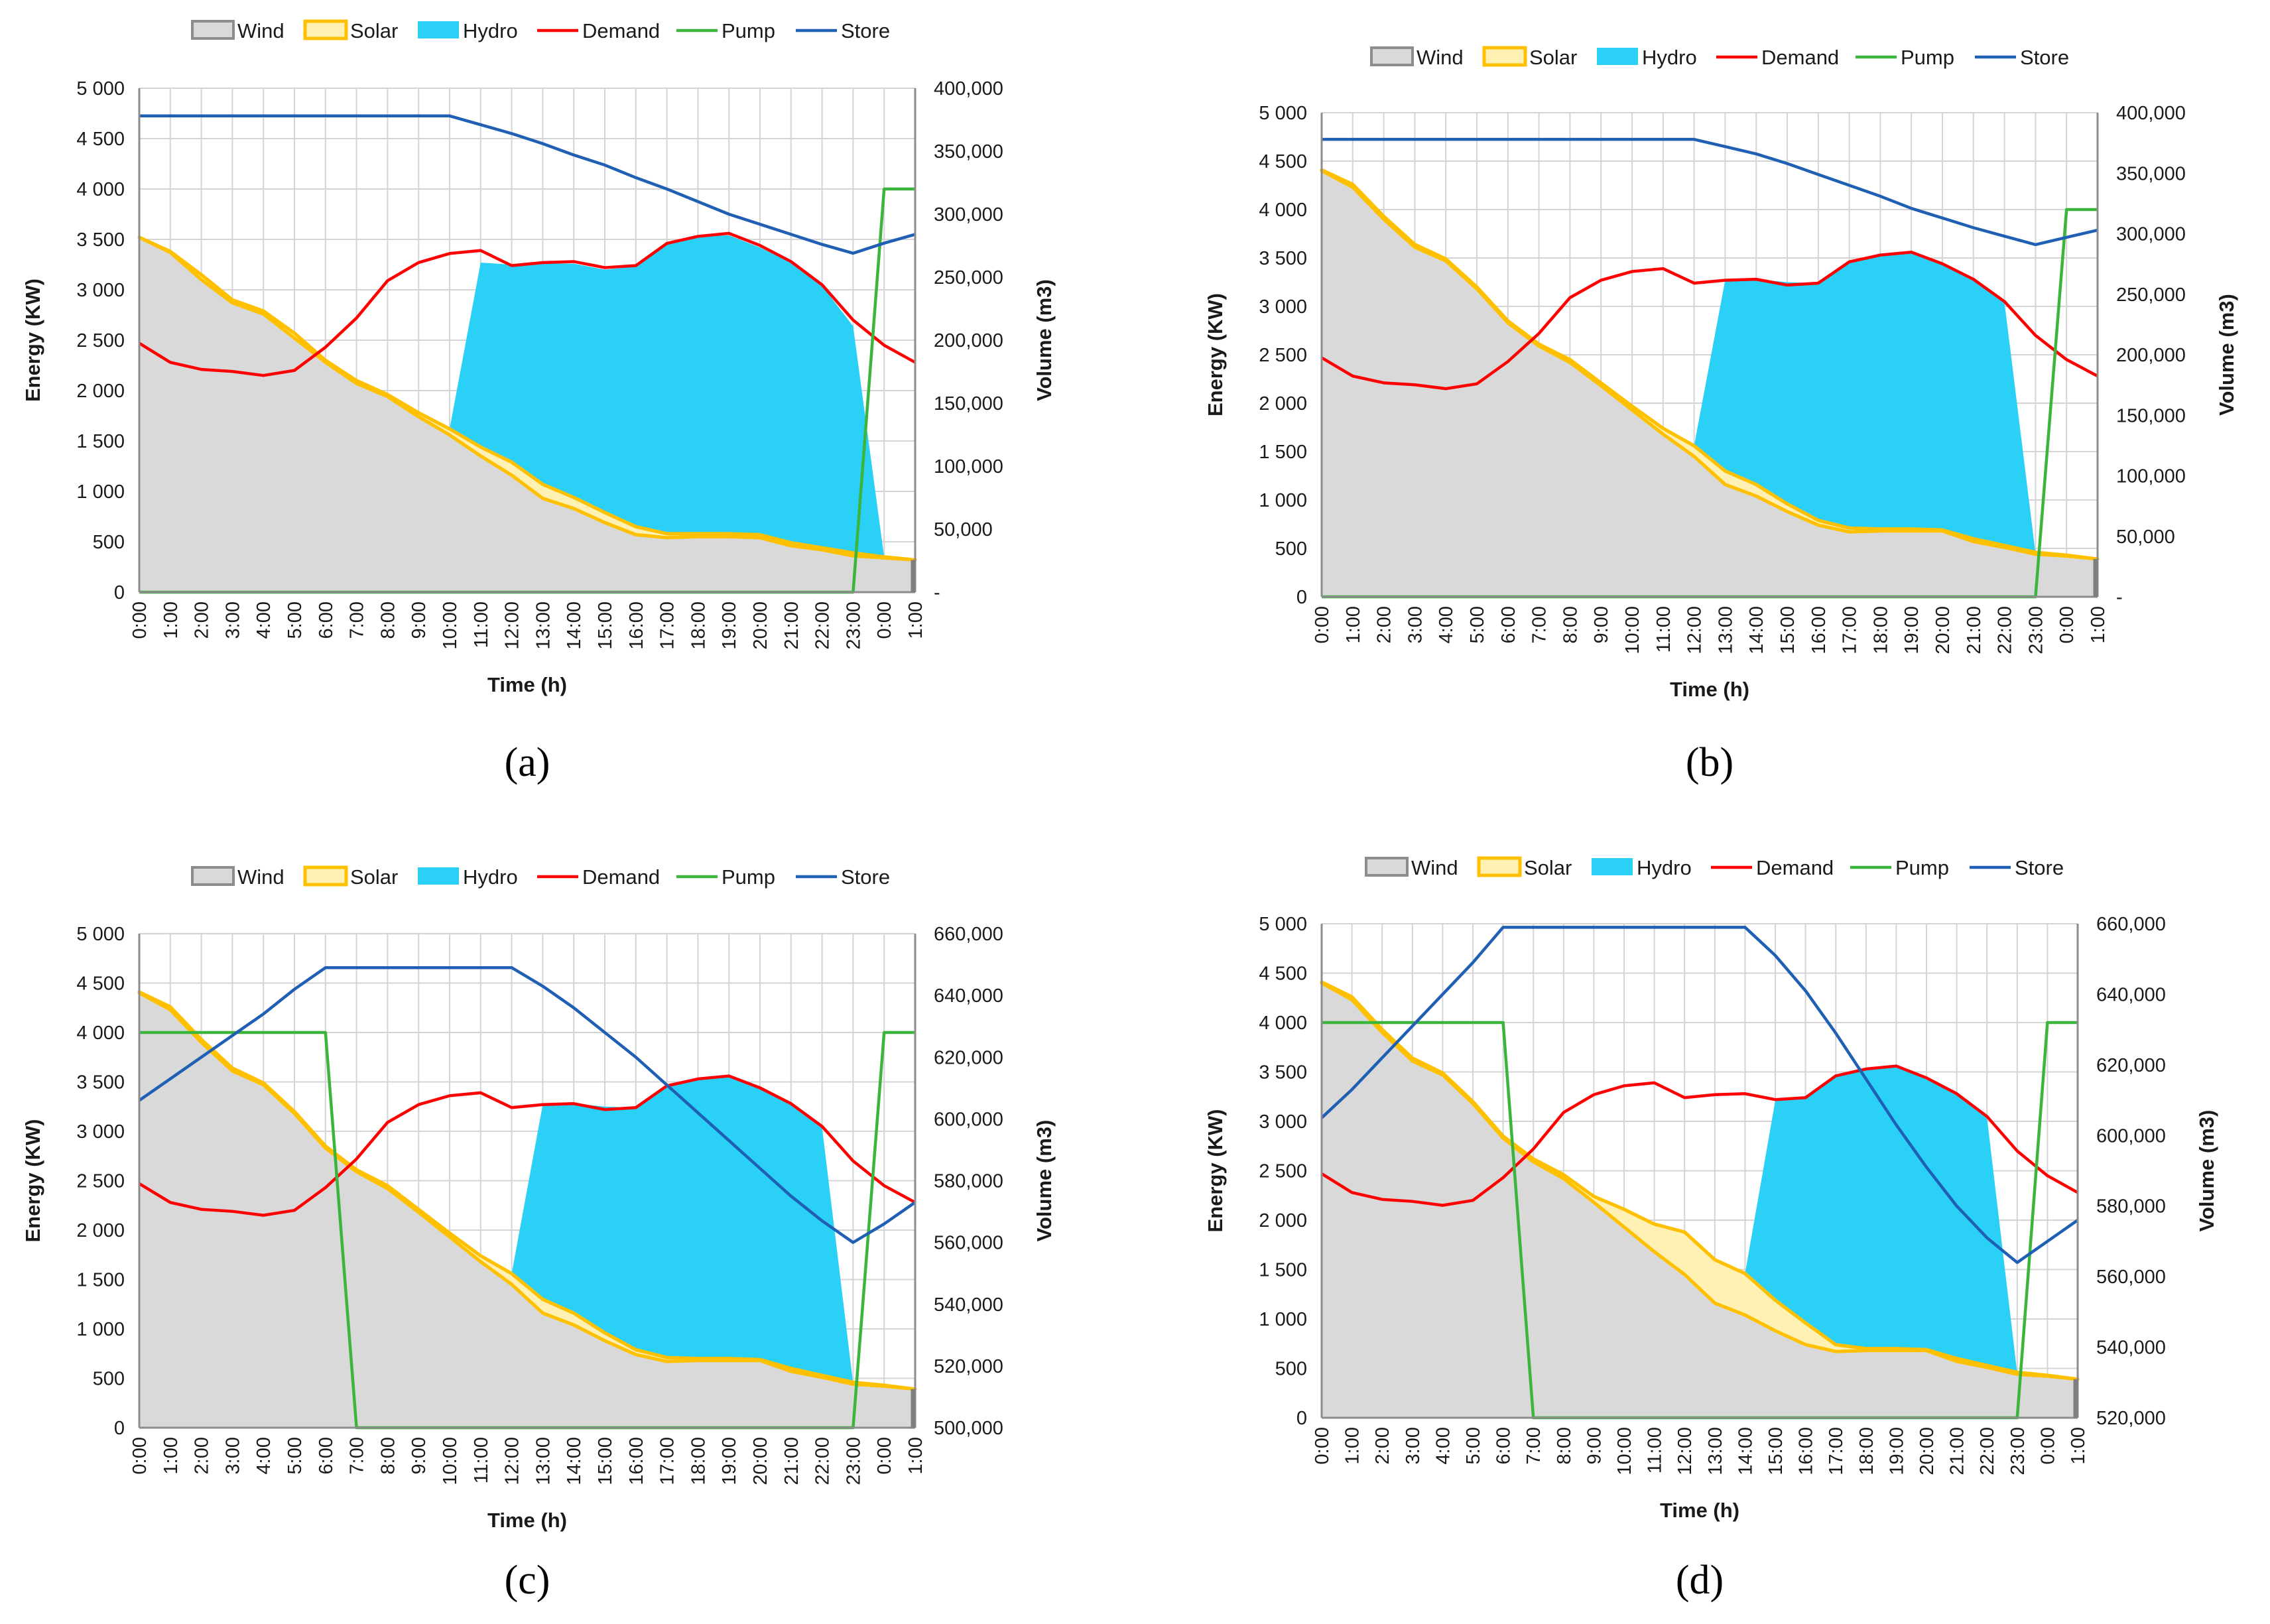 This screenshot has height=1624, width=2270. Describe the element at coordinates (1291, 1369) in the screenshot. I see `y-tick-label: 500` at that location.